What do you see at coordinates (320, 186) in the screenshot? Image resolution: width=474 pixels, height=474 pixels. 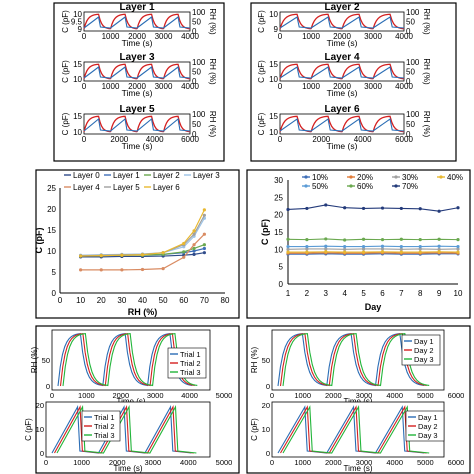 I see `legend-label: 50%` at bounding box center [320, 186].